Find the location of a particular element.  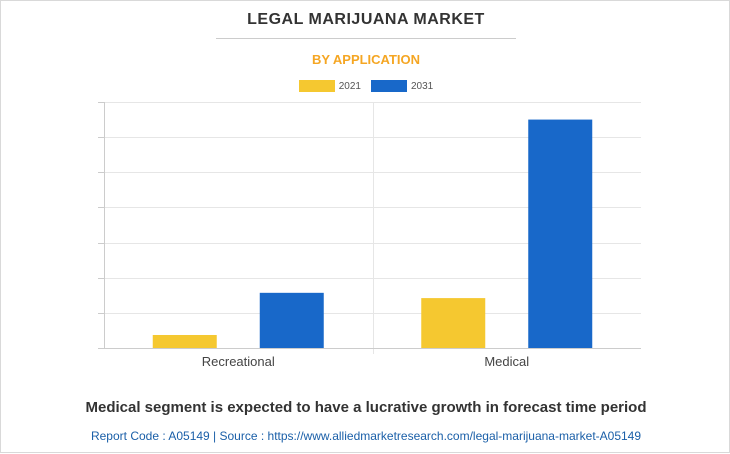

legend-item-2031: 2031 is located at coordinates (402, 86).